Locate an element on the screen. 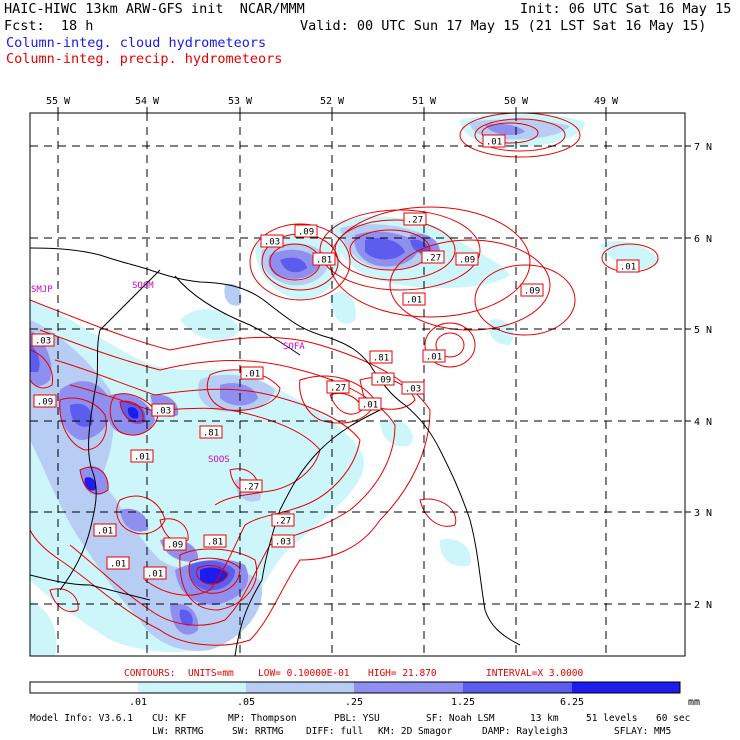  model-mp: MP: Thompson is located at coordinates (262, 718).